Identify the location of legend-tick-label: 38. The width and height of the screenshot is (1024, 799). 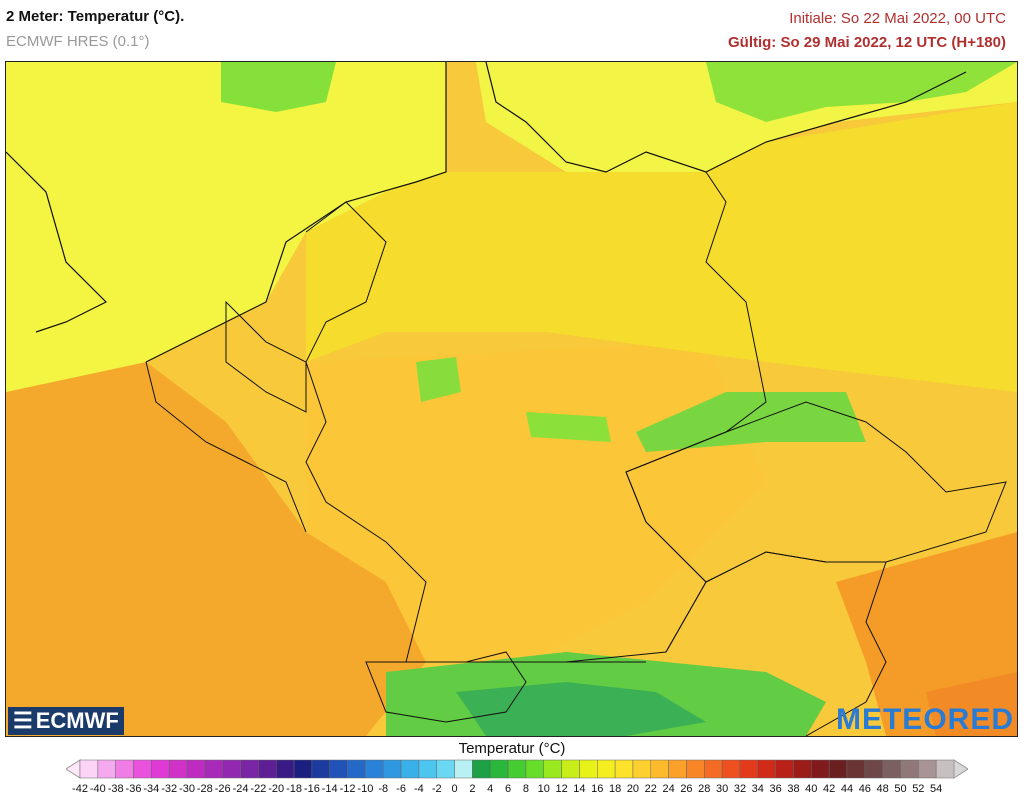
(793, 789).